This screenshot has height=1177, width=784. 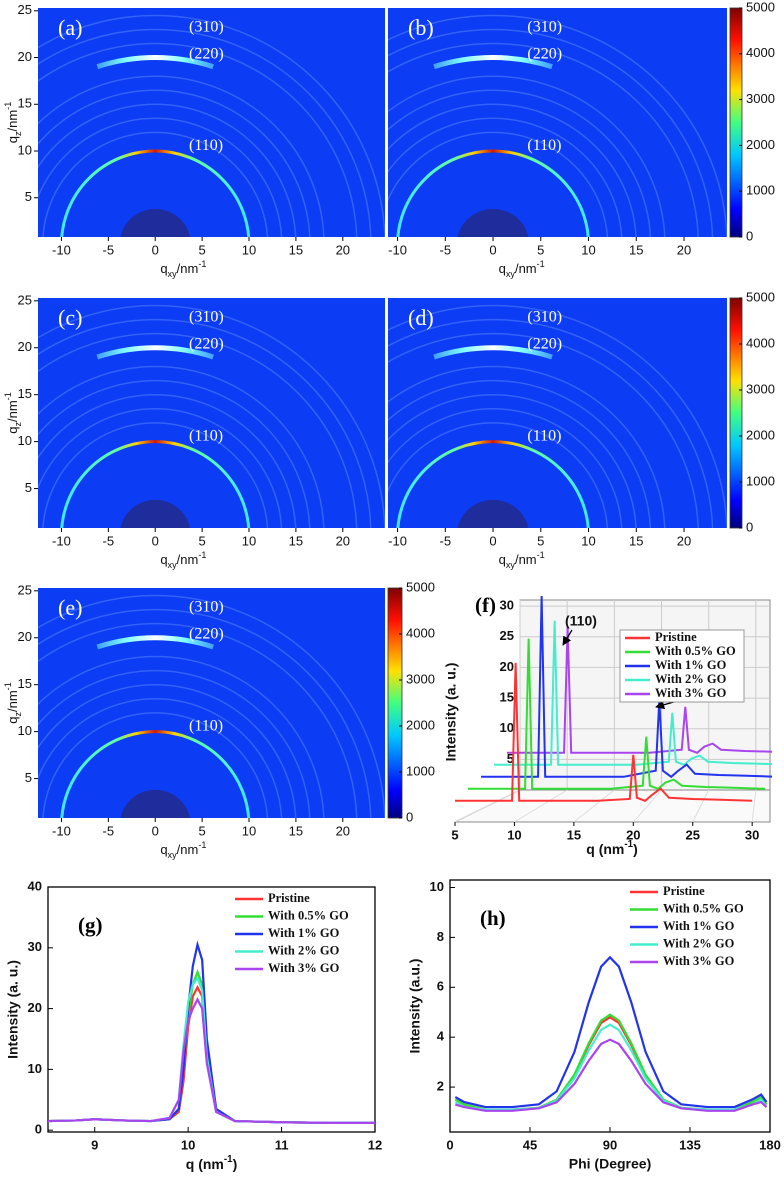 I want to click on y-axis-label: Intensity (a.u.), so click(x=415, y=1006).